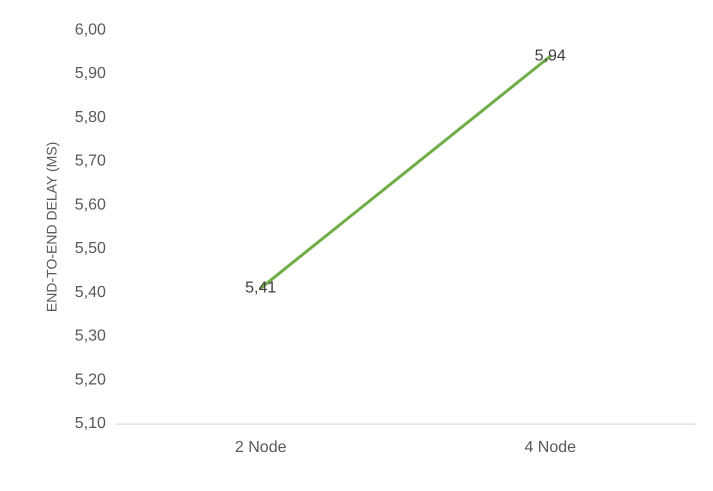 The height and width of the screenshot is (491, 713). Describe the element at coordinates (90, 73) in the screenshot. I see `y-tick-label: 5,90` at that location.